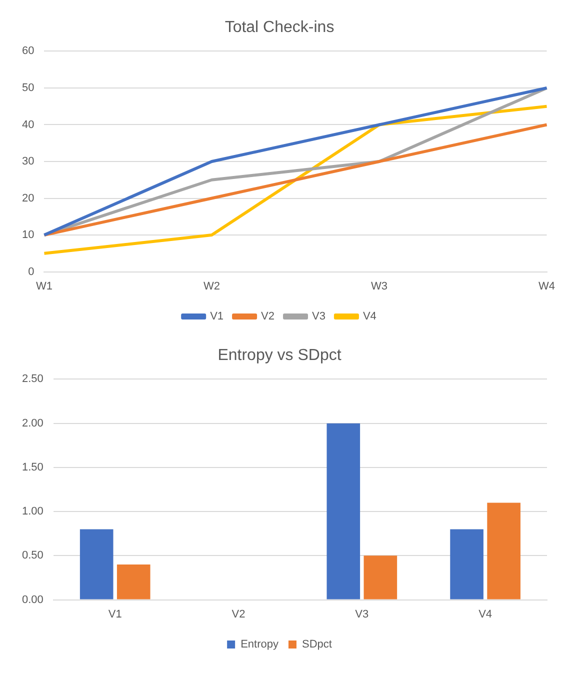  What do you see at coordinates (33, 512) in the screenshot?
I see `y-tick-label: 1.00` at bounding box center [33, 512].